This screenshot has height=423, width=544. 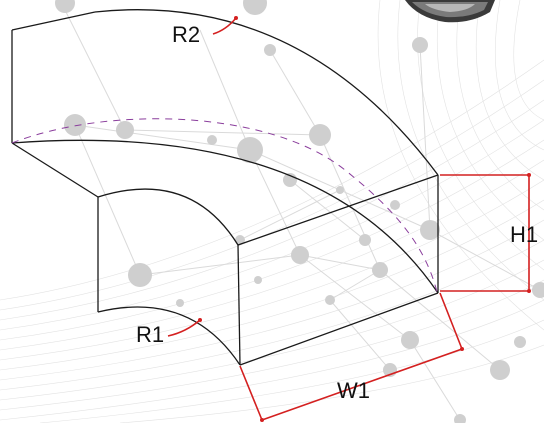 What do you see at coordinates (224, 26) in the screenshot?
I see `r2-leader` at bounding box center [224, 26].